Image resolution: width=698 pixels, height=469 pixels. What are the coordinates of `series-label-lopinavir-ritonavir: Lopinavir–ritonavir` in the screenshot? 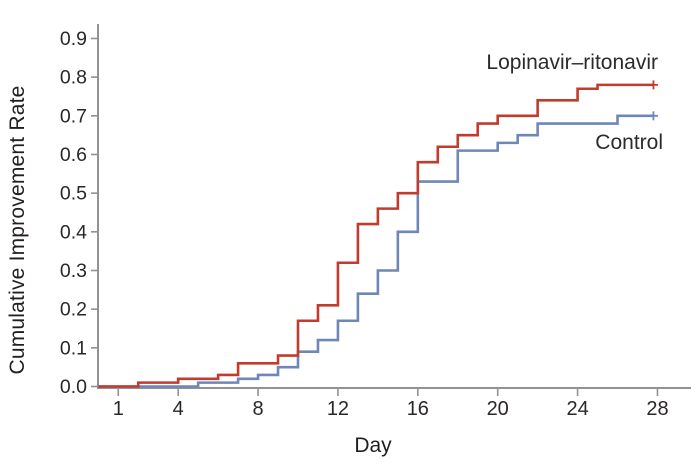 It's located at (572, 62).